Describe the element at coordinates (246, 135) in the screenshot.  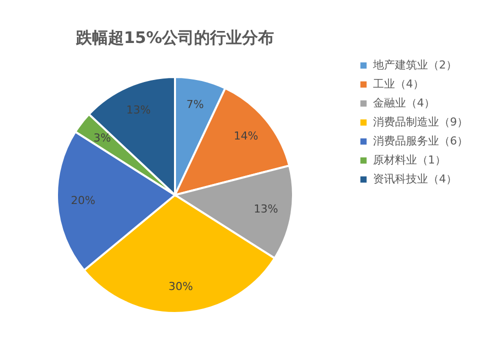
I see `data-label: 14%` at that location.